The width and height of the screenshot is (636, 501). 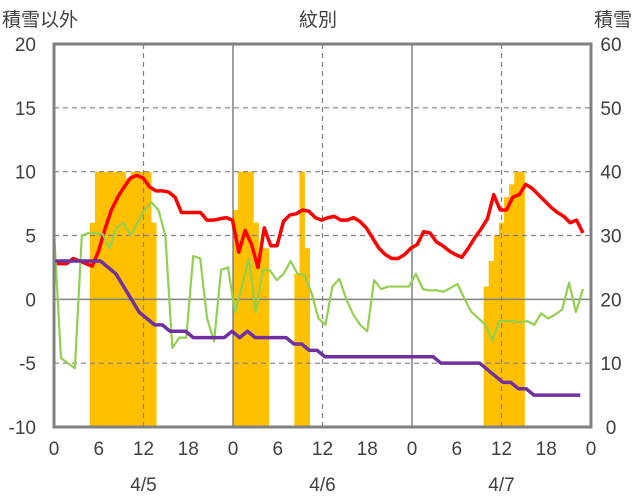 What do you see at coordinates (30, 300) in the screenshot?
I see `left-ytick-label: 0` at bounding box center [30, 300].